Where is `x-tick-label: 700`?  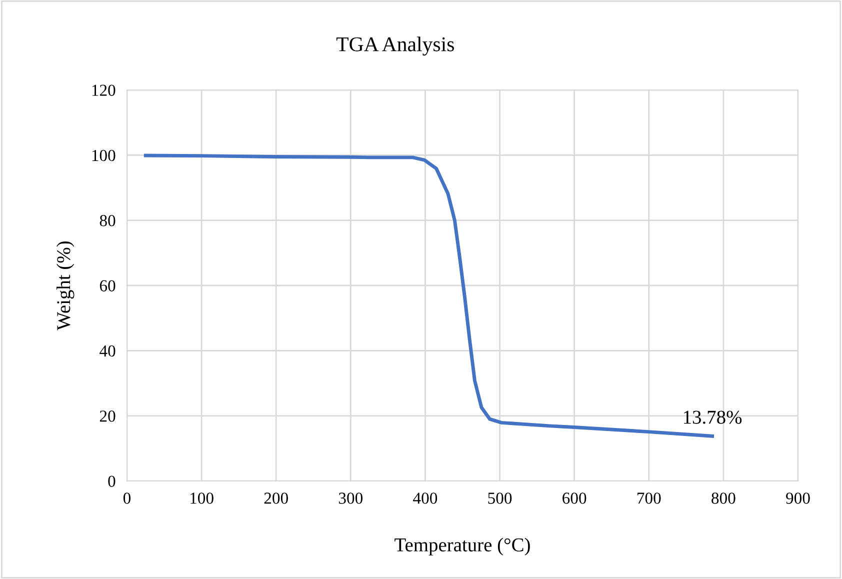 x-tick-label: 700 is located at coordinates (649, 498).